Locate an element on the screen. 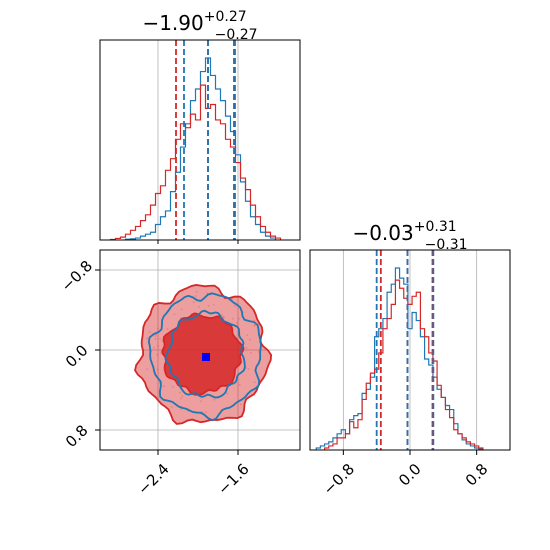 This screenshot has width=550, height=550. title-param1: −1.90+0.27 −0.27 is located at coordinates (199, 26).